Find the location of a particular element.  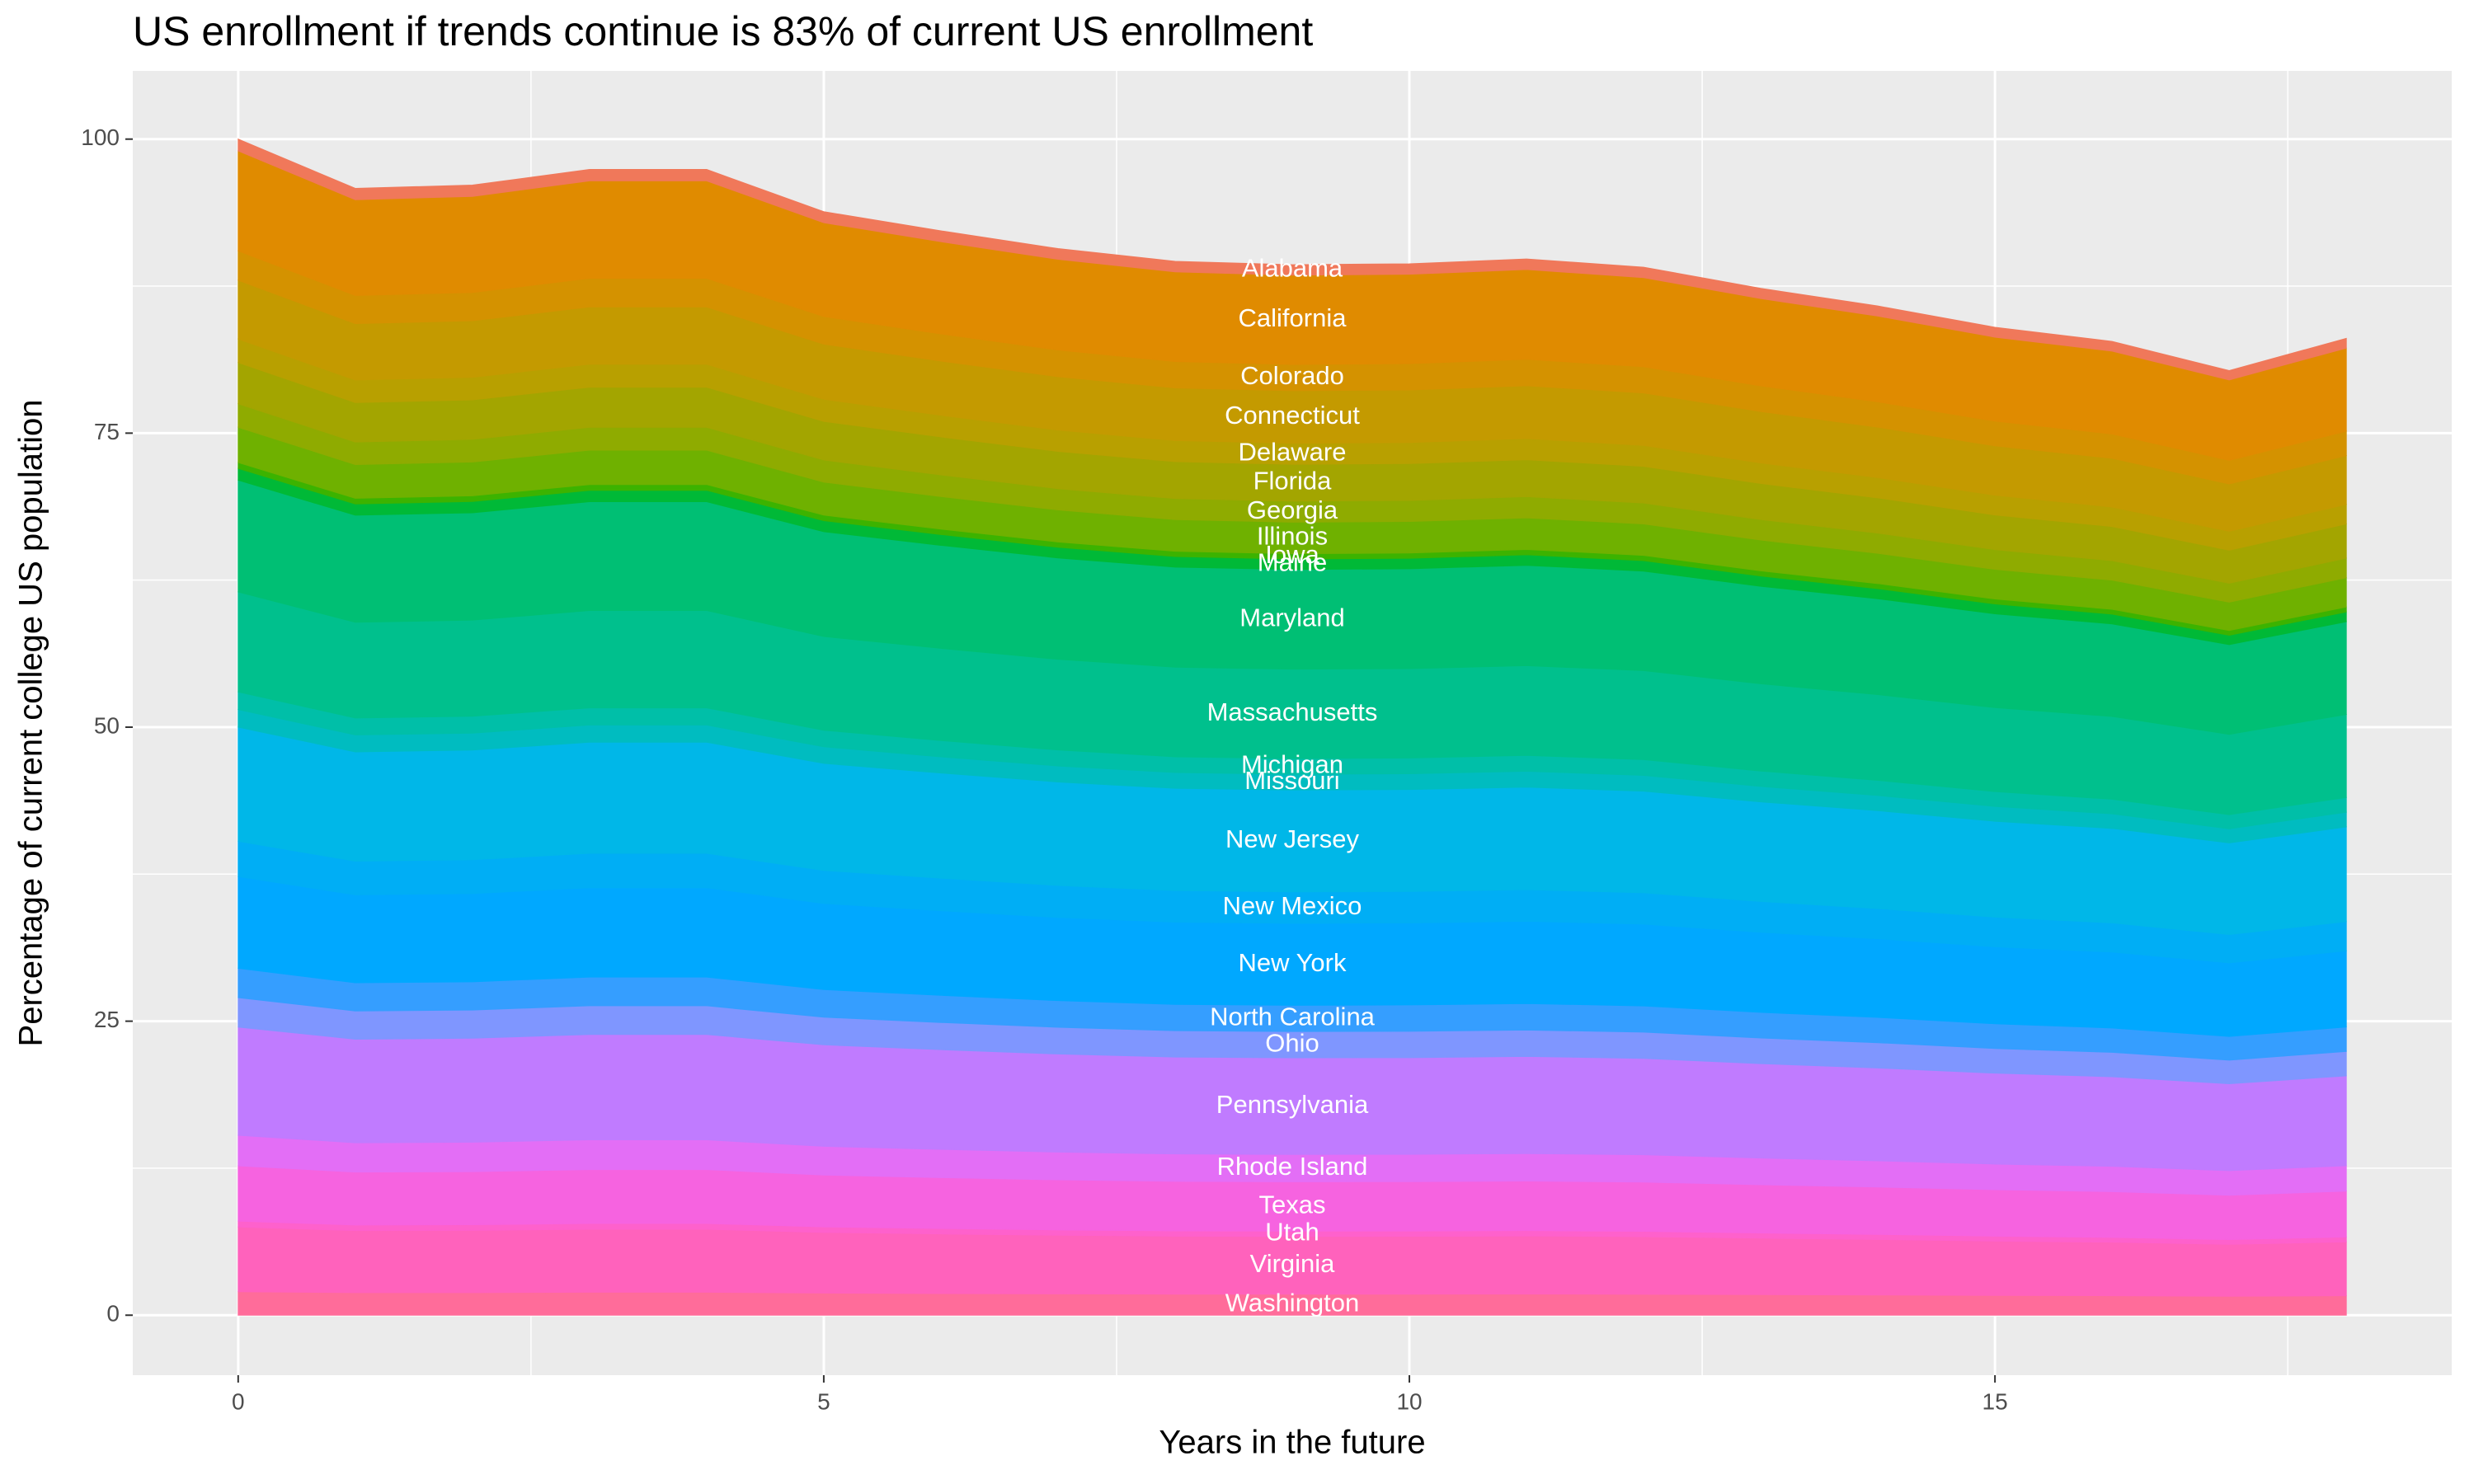

y-tick-label: 0 is located at coordinates (113, 1314).